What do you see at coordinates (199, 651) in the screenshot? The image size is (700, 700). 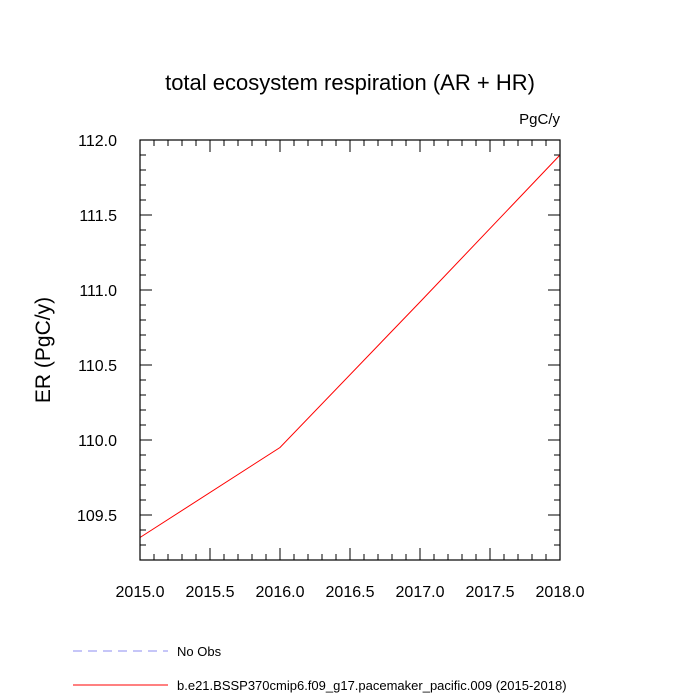 I see `legend-label: No Obs` at bounding box center [199, 651].